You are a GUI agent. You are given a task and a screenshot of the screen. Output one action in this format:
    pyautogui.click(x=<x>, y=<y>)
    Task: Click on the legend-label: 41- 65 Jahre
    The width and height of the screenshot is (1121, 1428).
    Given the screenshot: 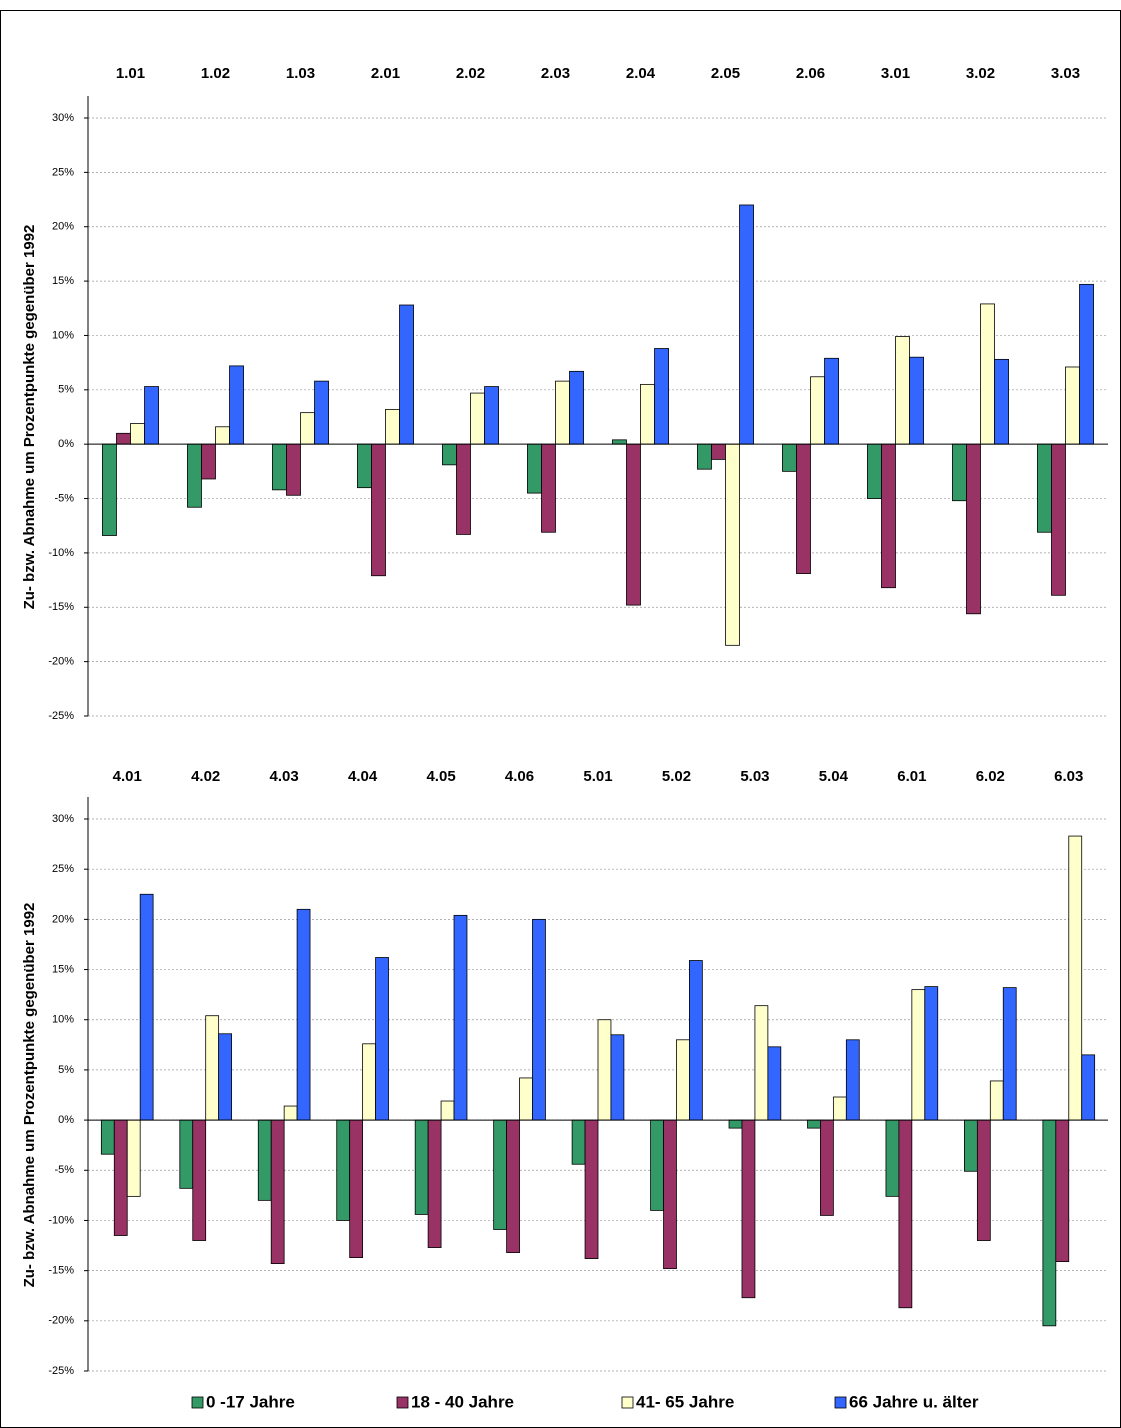 What is the action you would take?
    pyautogui.click(x=685, y=1401)
    